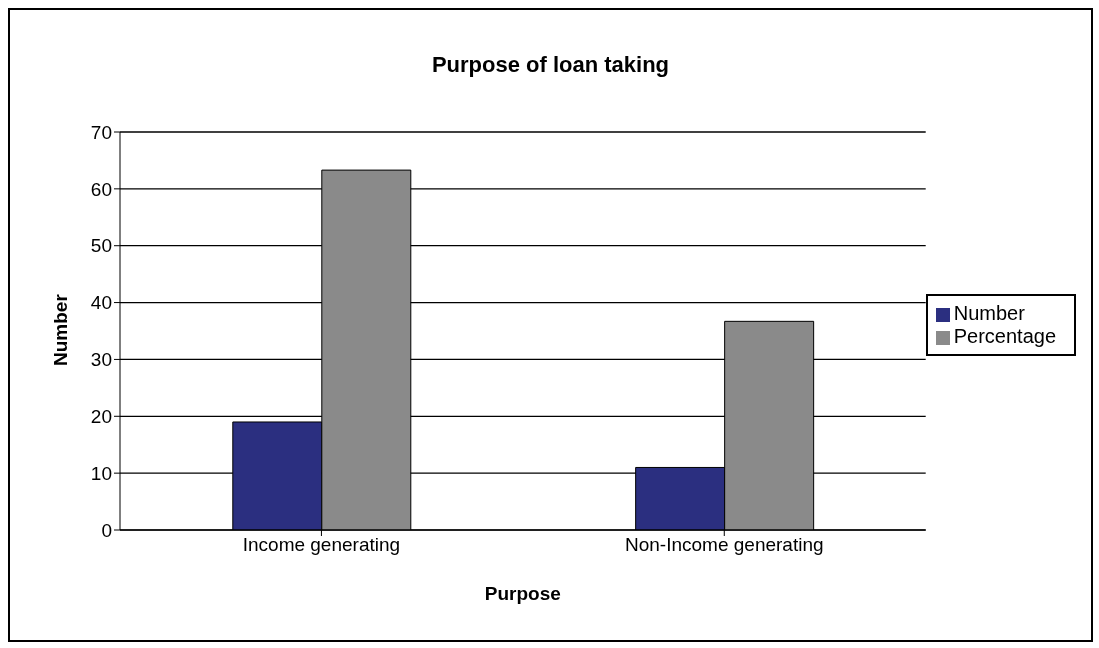  What do you see at coordinates (101, 473) in the screenshot?
I see `y-tick-label: 10` at bounding box center [101, 473].